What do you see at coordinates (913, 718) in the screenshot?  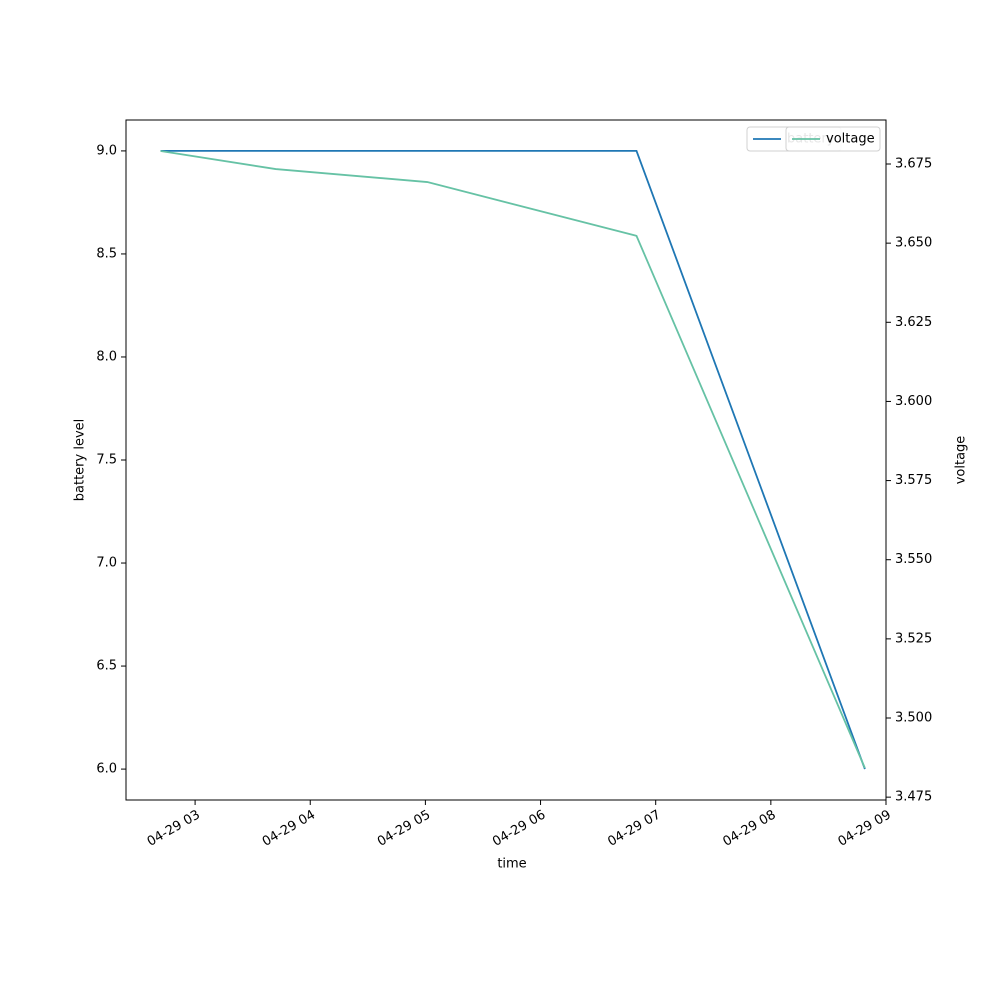 I see `y2-tick-label: 3.500` at bounding box center [913, 718].